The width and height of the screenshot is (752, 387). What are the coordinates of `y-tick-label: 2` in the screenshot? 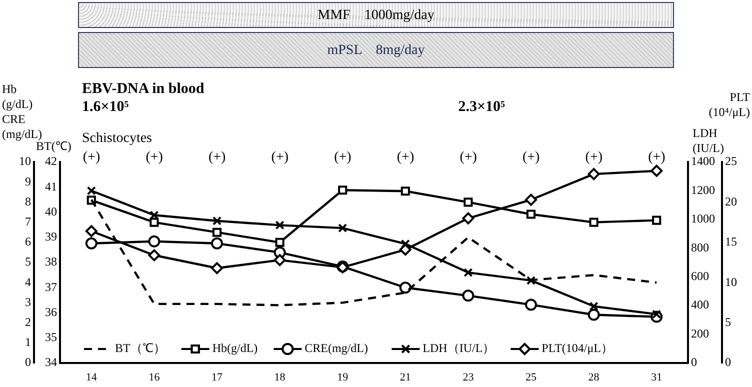 It's located at (28, 321).